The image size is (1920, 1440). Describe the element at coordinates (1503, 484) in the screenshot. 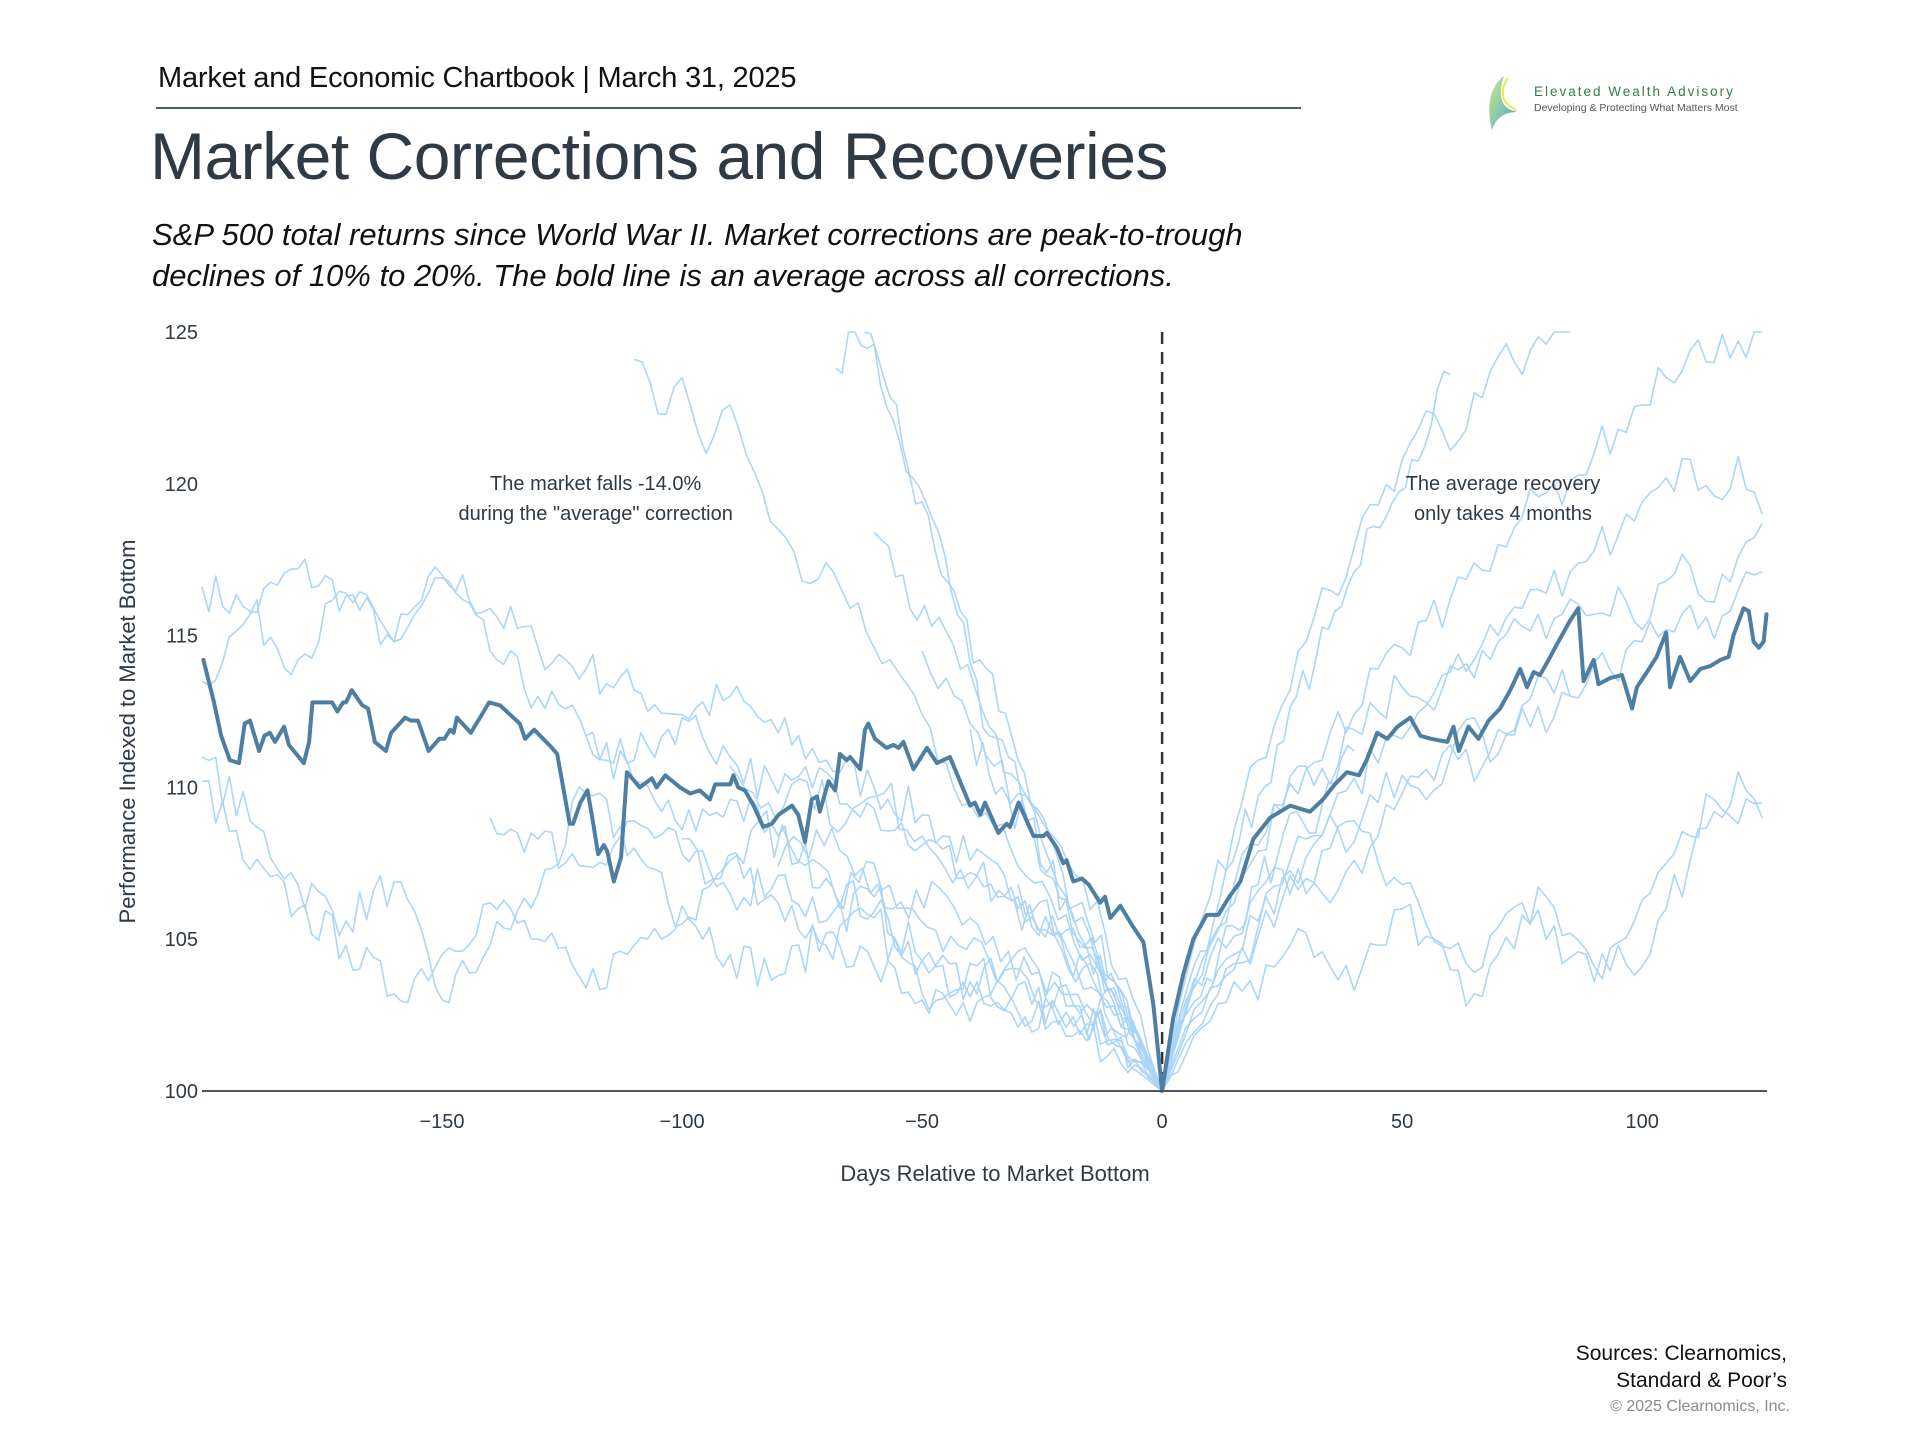

I see `annotation-text: The average recovery` at that location.